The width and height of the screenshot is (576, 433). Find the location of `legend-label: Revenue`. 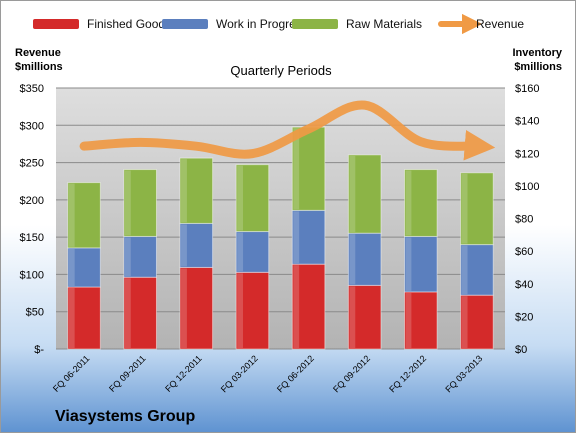

legend-label: Revenue is located at coordinates (500, 24).